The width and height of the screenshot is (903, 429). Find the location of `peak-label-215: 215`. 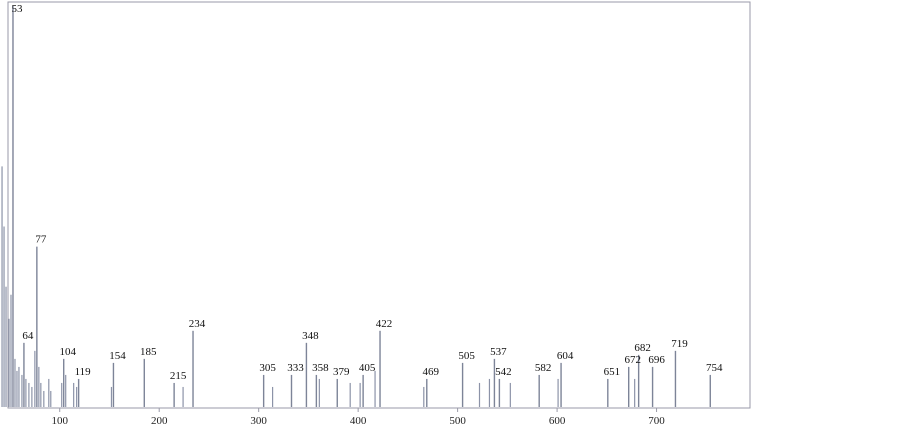

peak-label-215: 215 is located at coordinates (178, 376).